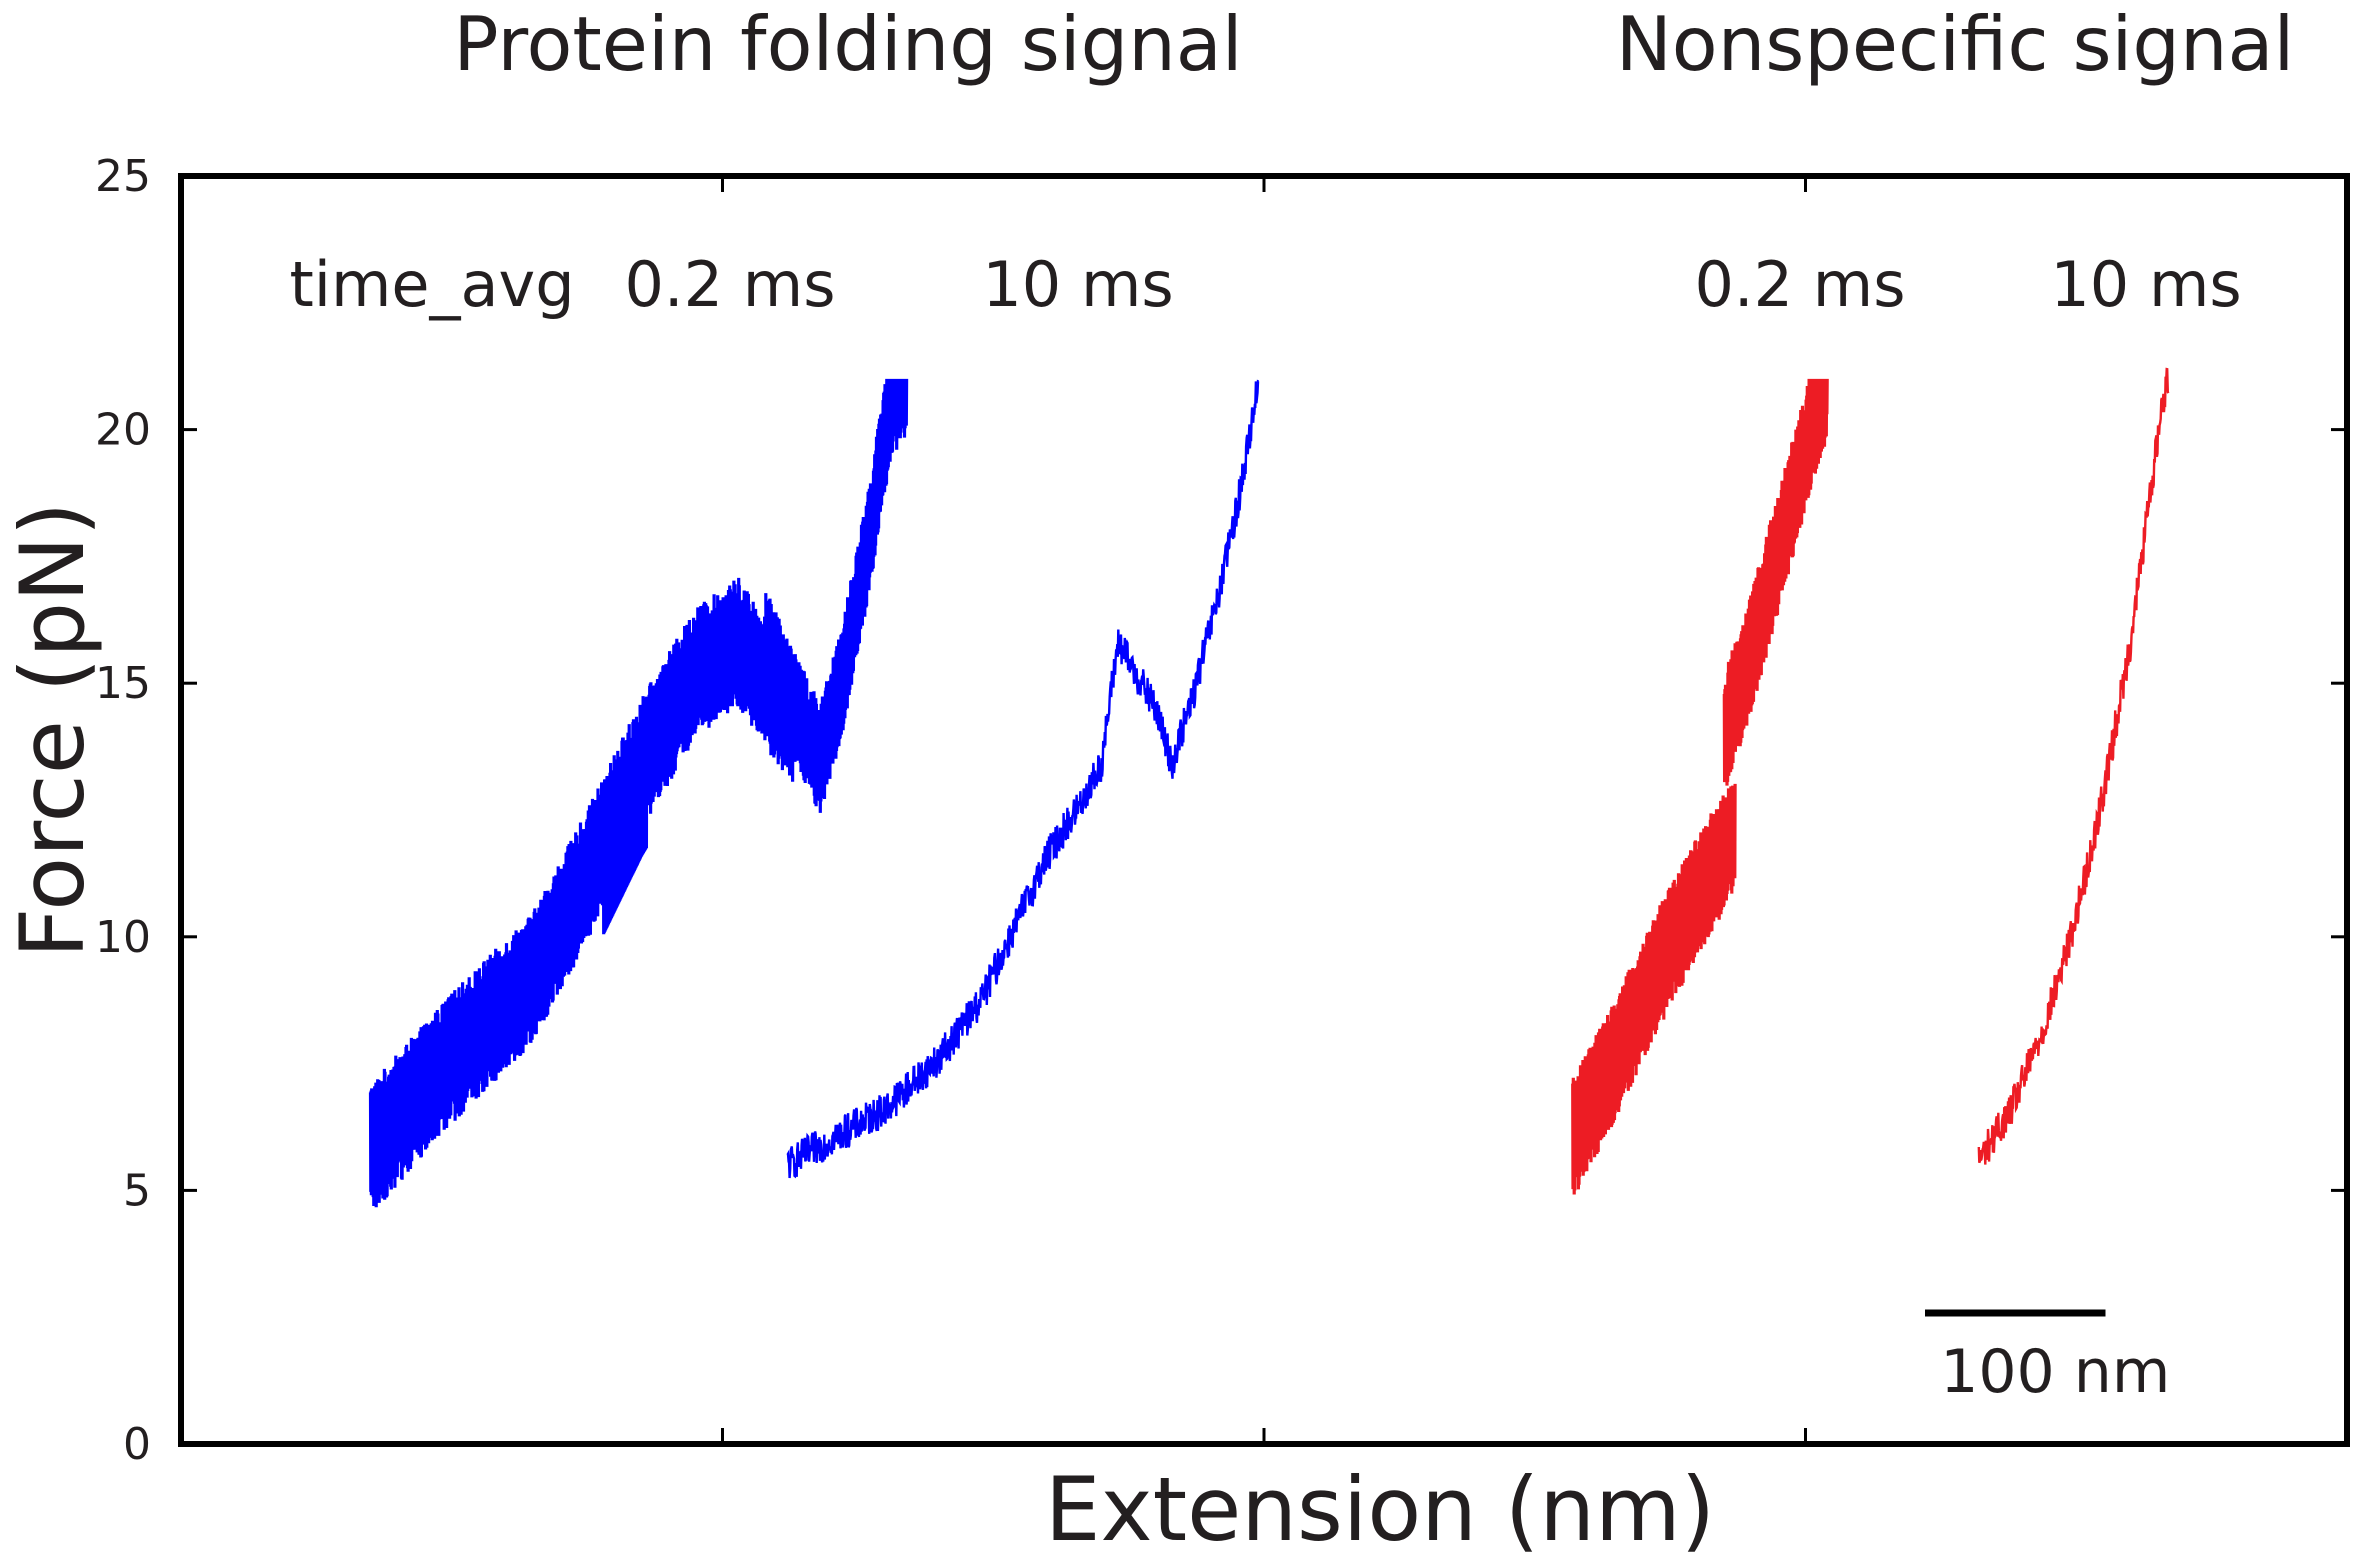 The width and height of the screenshot is (2353, 1567). I want to click on trace-label-nonspecific-10ms: 10 ms, so click(2145, 284).